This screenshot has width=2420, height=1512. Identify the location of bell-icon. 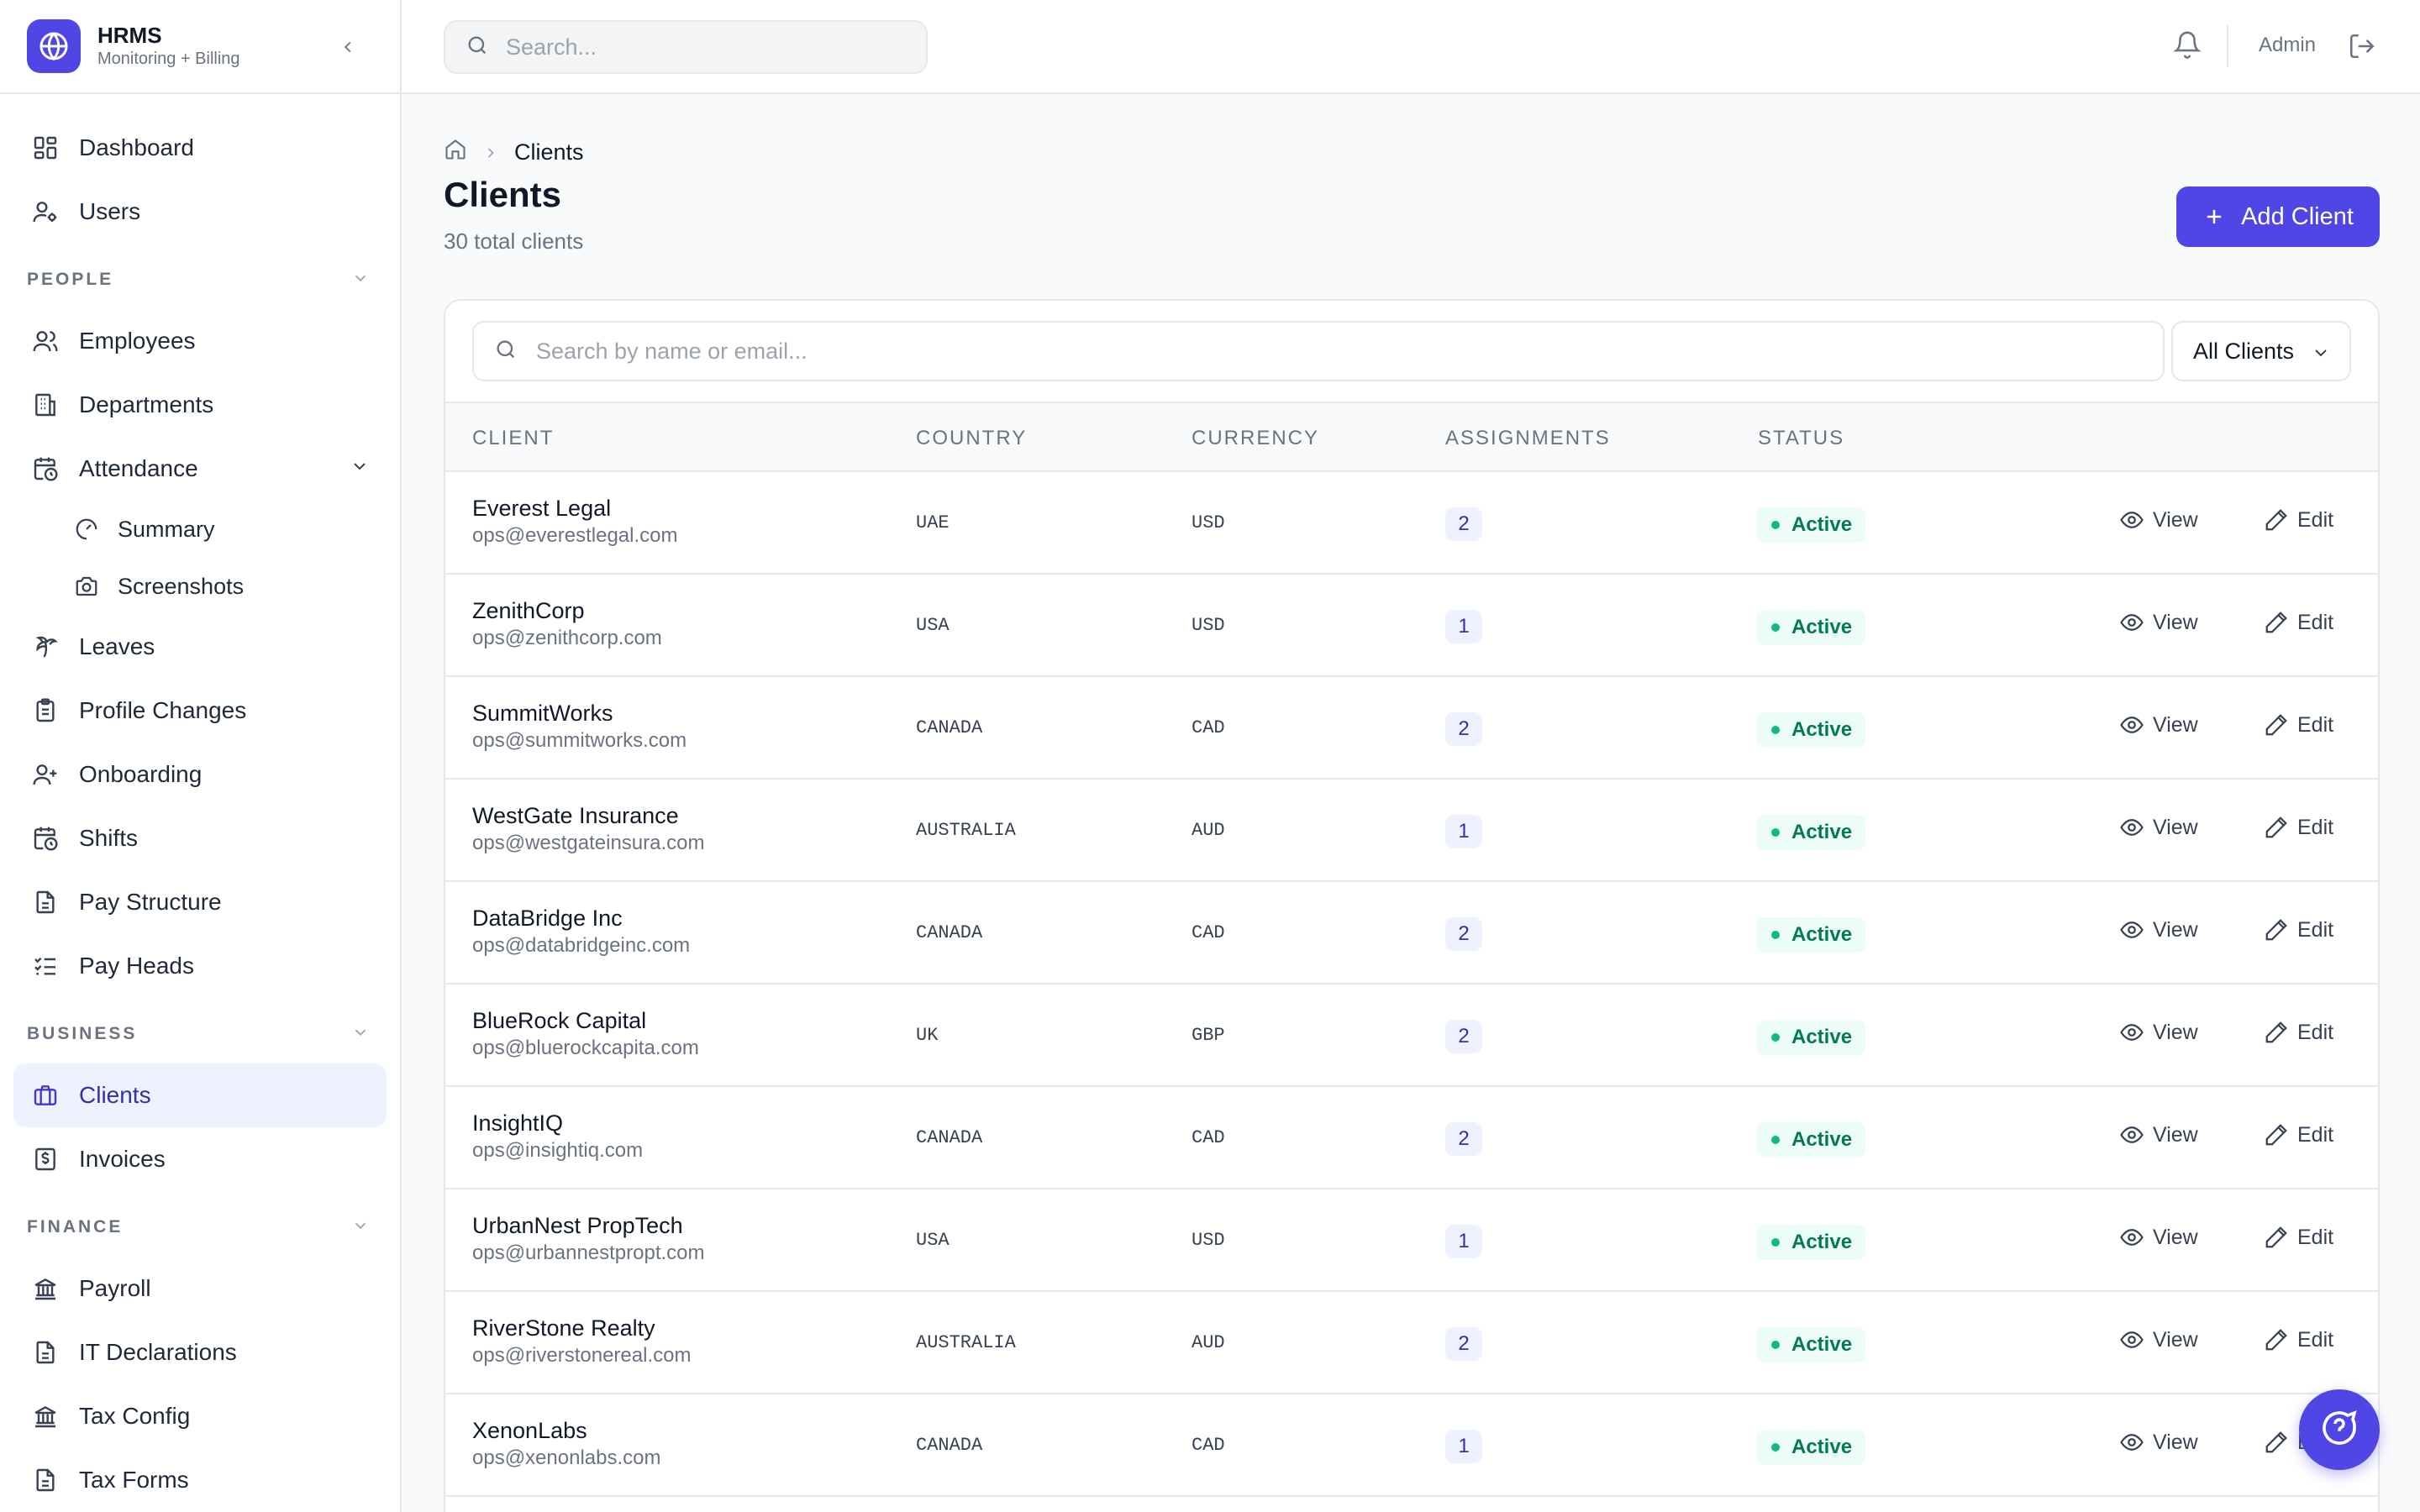
(2187, 46).